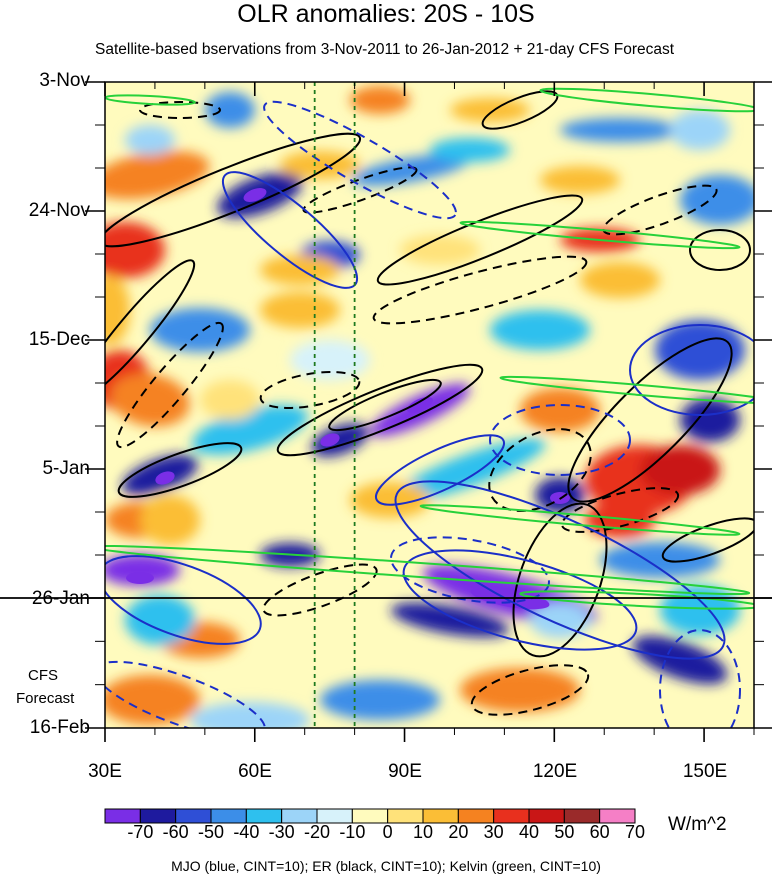 The image size is (772, 878). What do you see at coordinates (405, 771) in the screenshot?
I see `x-tick-label: 90E` at bounding box center [405, 771].